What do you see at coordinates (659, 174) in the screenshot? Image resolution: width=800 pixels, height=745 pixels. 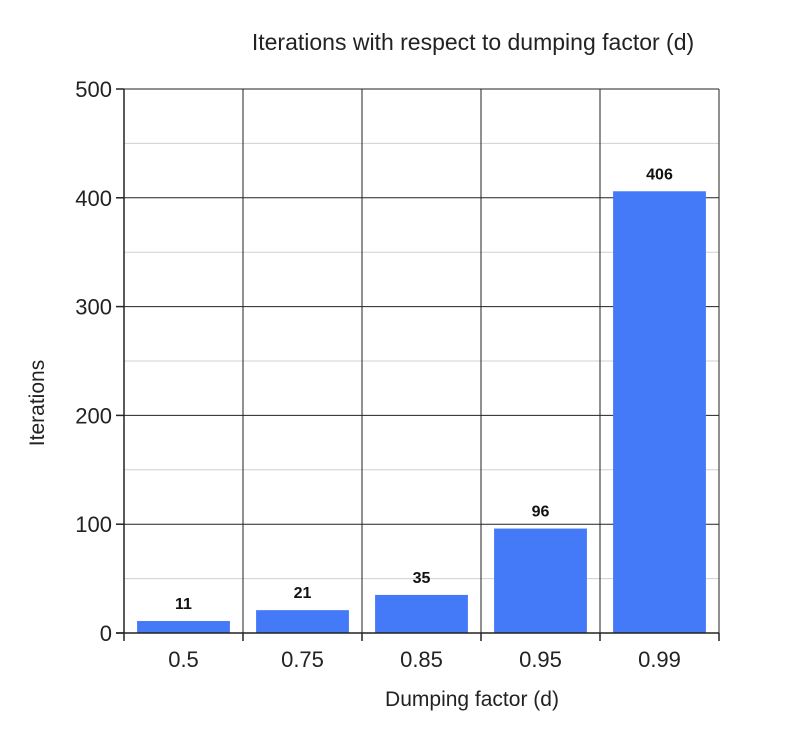 I see `data-label: 406` at bounding box center [659, 174].